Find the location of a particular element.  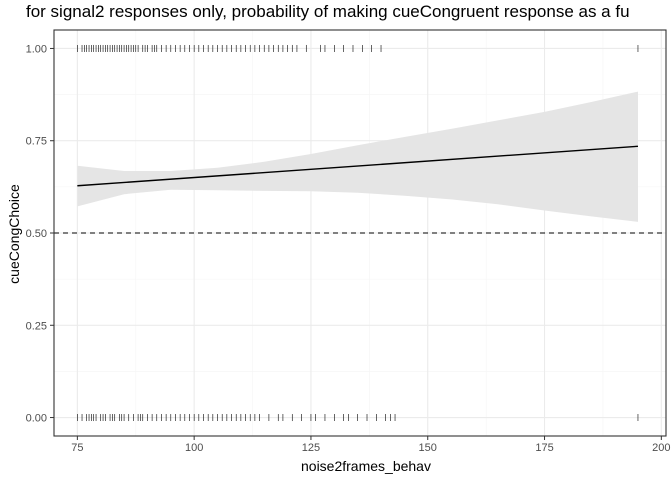

y-tick-label: 1.00 is located at coordinates (36, 49).